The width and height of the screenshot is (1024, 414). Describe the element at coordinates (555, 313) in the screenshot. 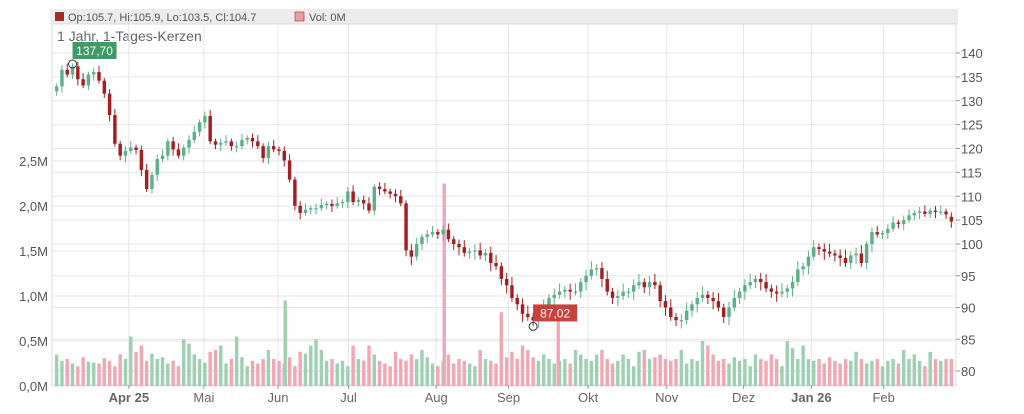

I see `min-label: 87,02` at that location.